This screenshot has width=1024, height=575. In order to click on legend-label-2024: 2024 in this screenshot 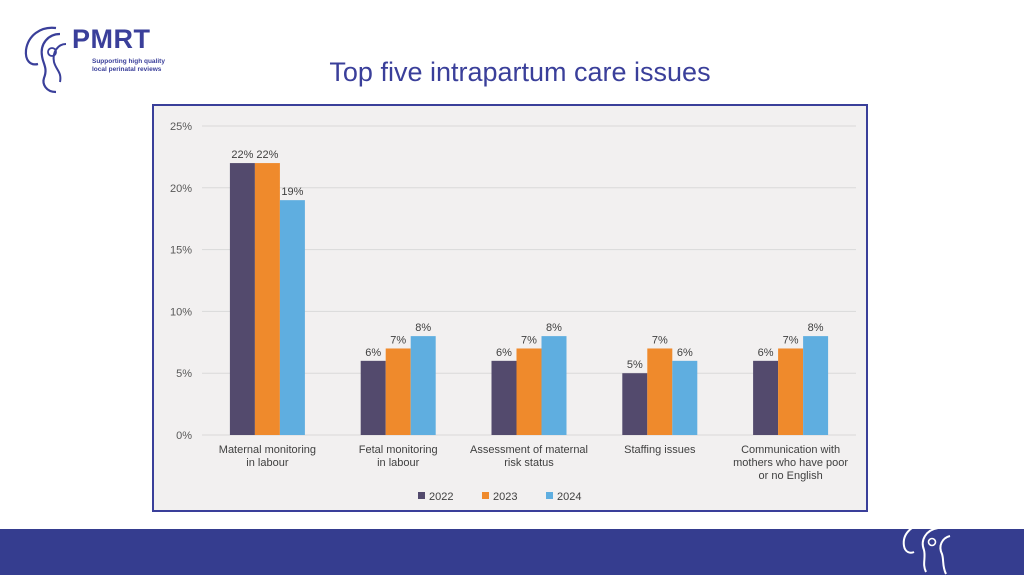, I will do `click(569, 497)`.